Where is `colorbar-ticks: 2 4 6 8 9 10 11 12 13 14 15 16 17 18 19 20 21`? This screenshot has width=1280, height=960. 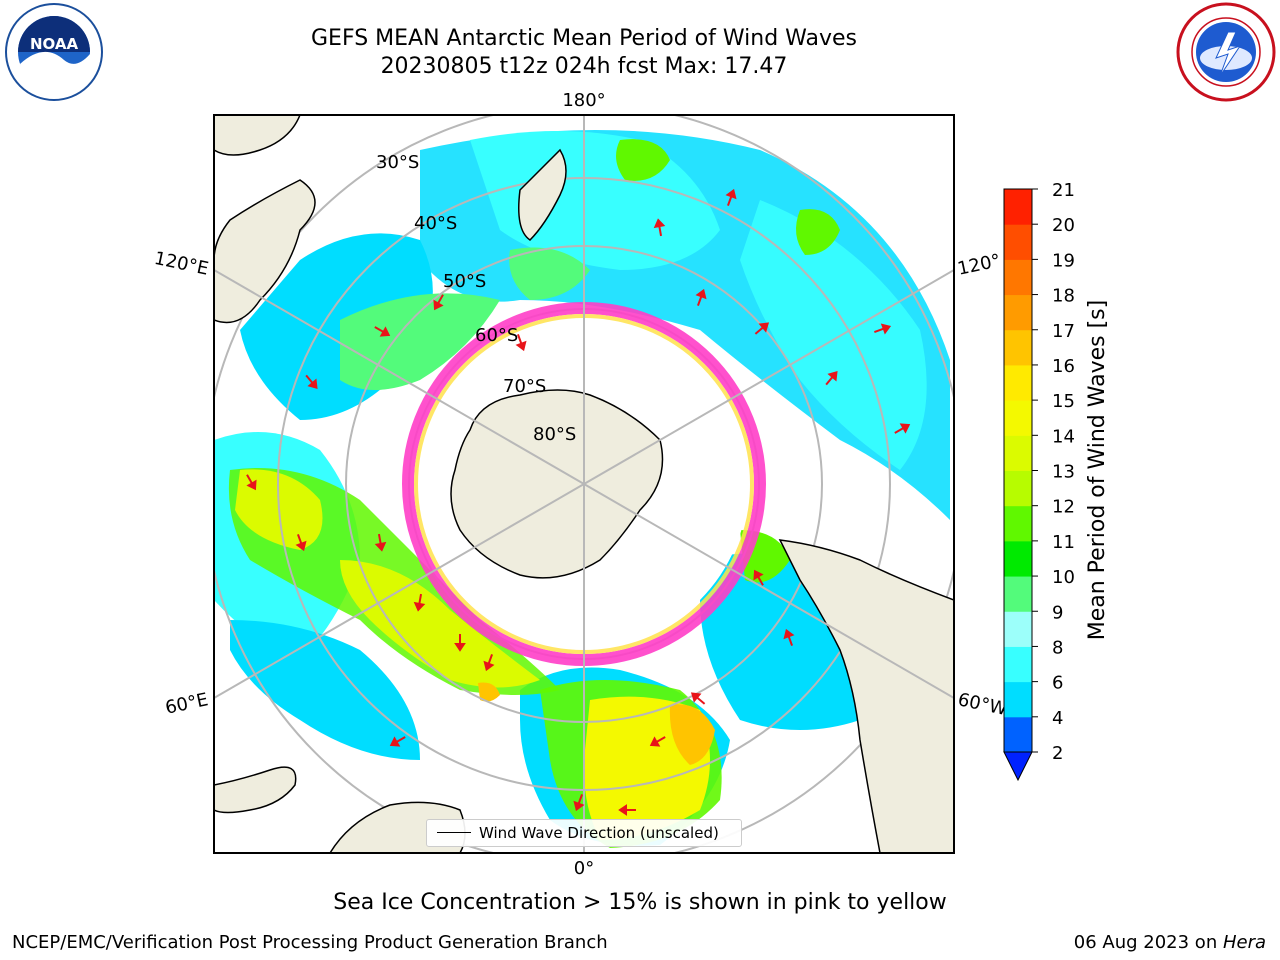
colorbar-ticks: 2 4 6 8 9 10 11 12 13 14 15 16 17 18 19 20 21 is located at coordinates (1053, 472).